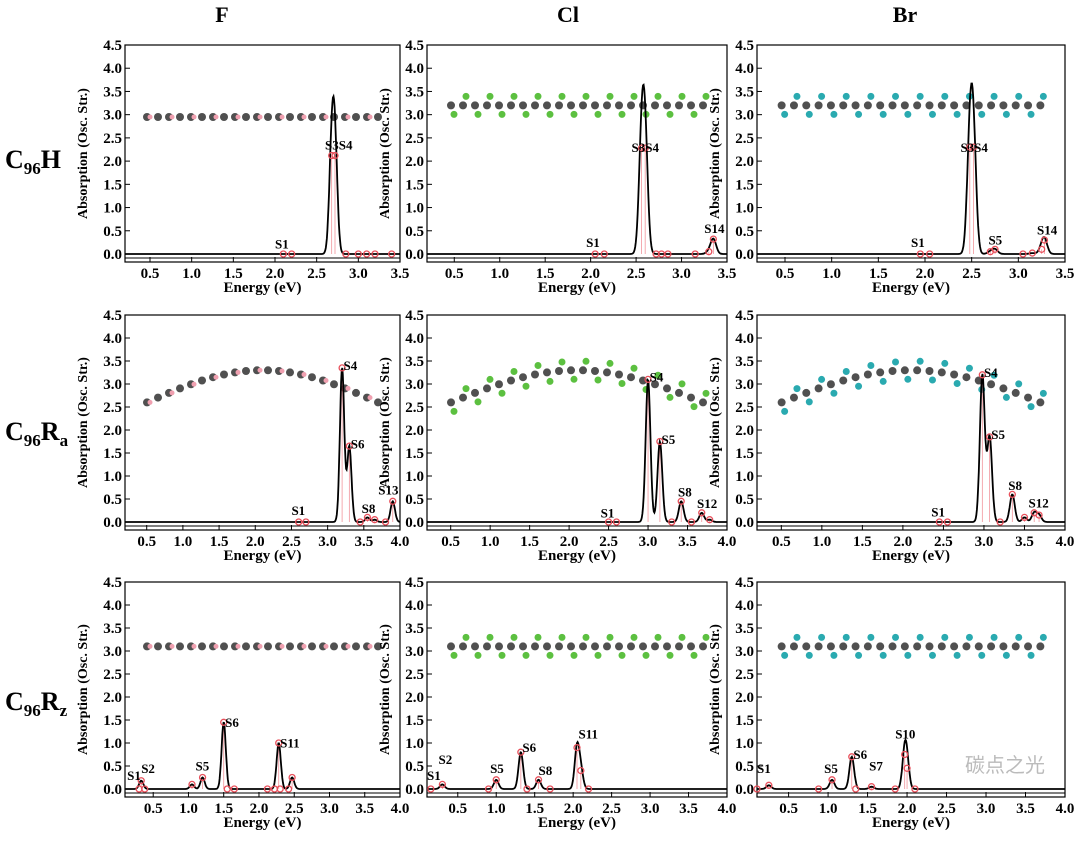 The height and width of the screenshot is (844, 1080). I want to click on molecule-structure, so click(578, 105).